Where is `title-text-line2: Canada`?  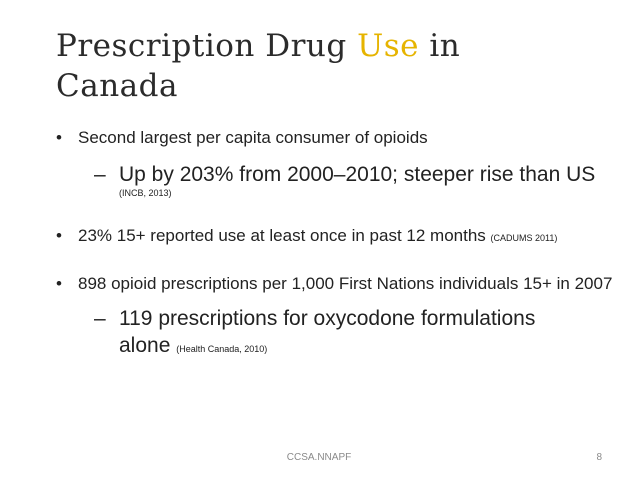
title-text-line2: Canada is located at coordinates (117, 86).